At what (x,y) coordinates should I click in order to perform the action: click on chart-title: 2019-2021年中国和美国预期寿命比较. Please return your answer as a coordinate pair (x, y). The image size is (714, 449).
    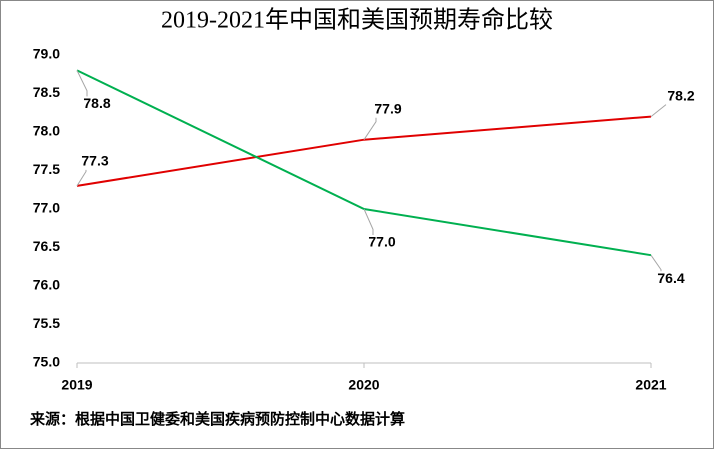
    Looking at the image, I should click on (357, 20).